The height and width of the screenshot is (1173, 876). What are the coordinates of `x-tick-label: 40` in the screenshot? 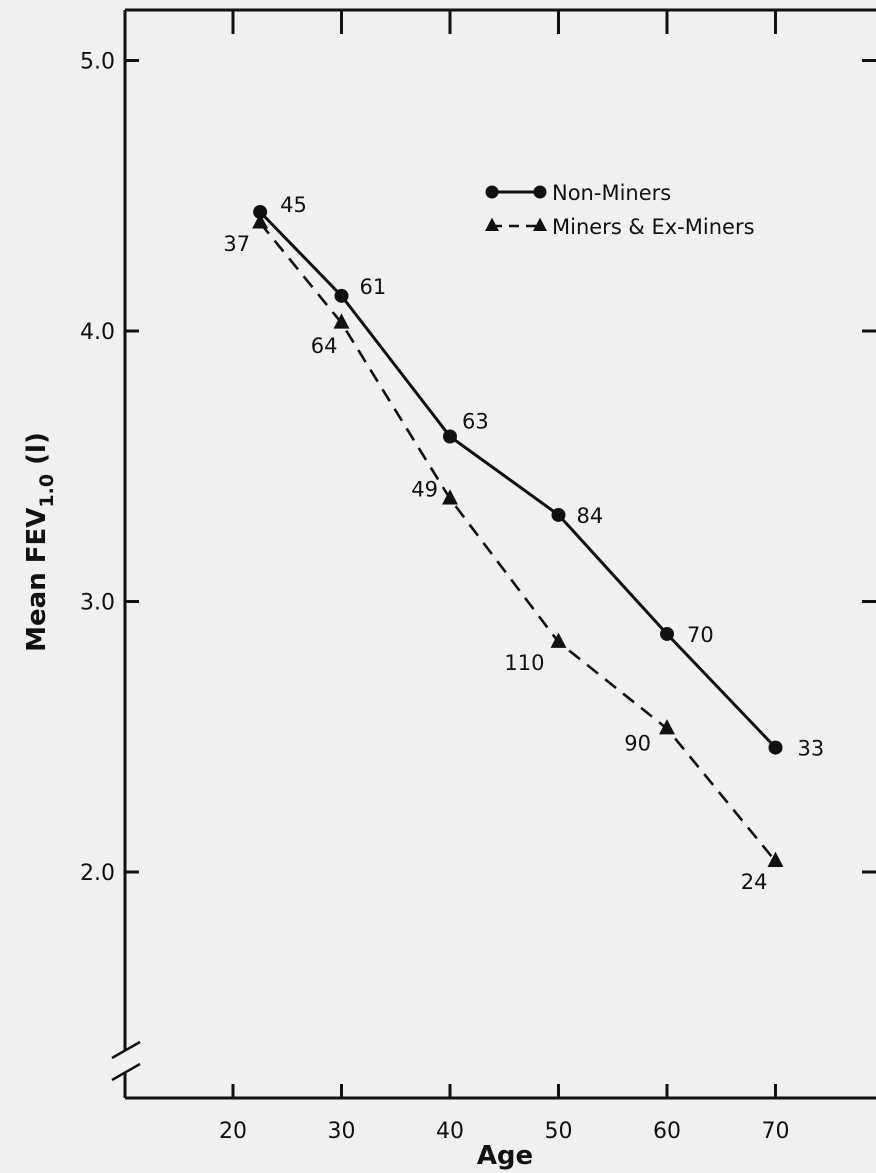 It's located at (450, 1131).